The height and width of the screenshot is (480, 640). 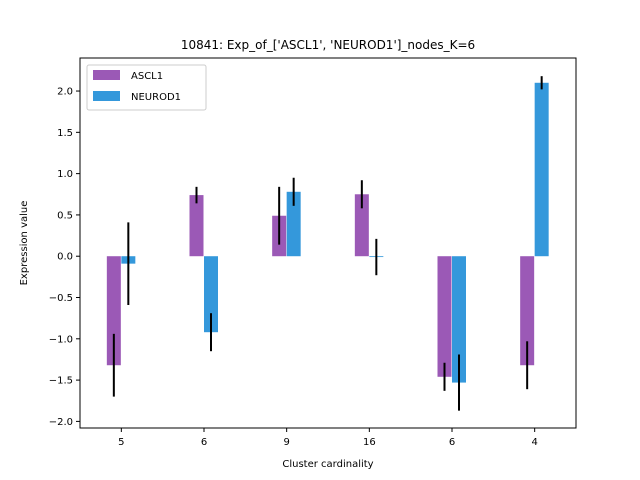 What do you see at coordinates (61, 422) in the screenshot?
I see `y-tick-label: −2.0` at bounding box center [61, 422].